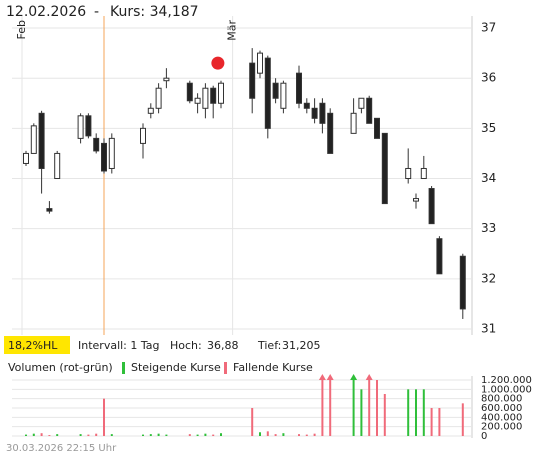 The height and width of the screenshot is (457, 545). I want to click on x-tick-label: Feb, so click(21, 29).